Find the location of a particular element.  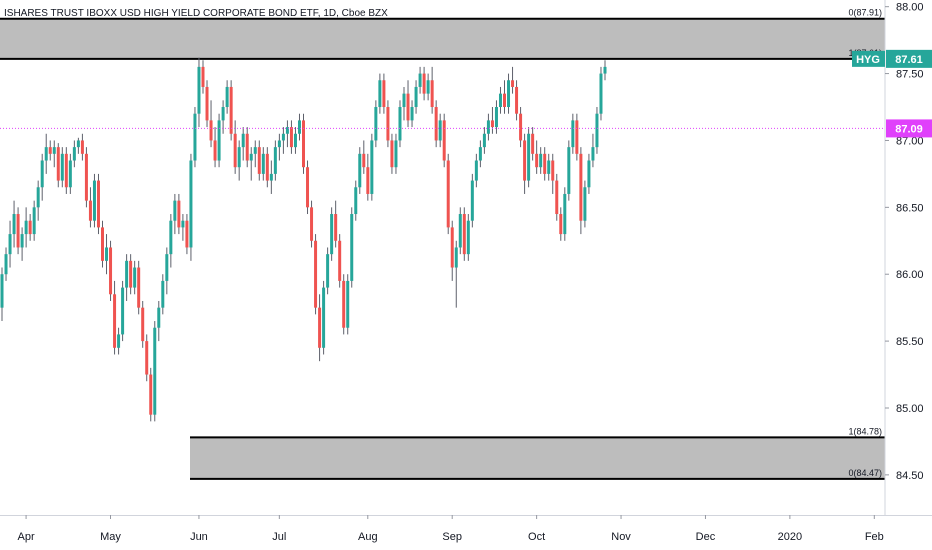

last-price-label: 87.61 is located at coordinates (909, 60).